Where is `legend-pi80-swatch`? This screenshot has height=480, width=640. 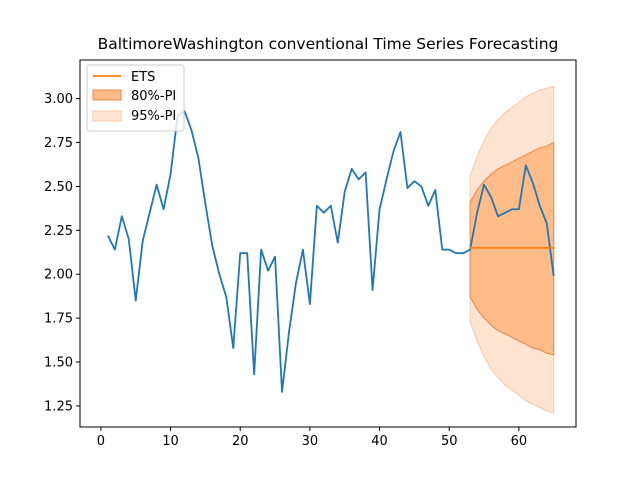 legend-pi80-swatch is located at coordinates (107, 95).